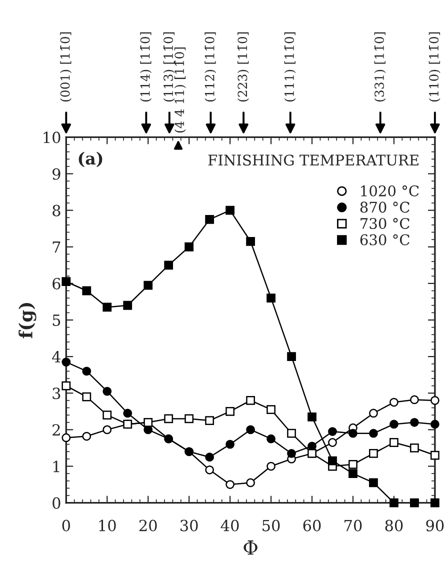  I want to click on x-tick-label: 30, so click(189, 526).